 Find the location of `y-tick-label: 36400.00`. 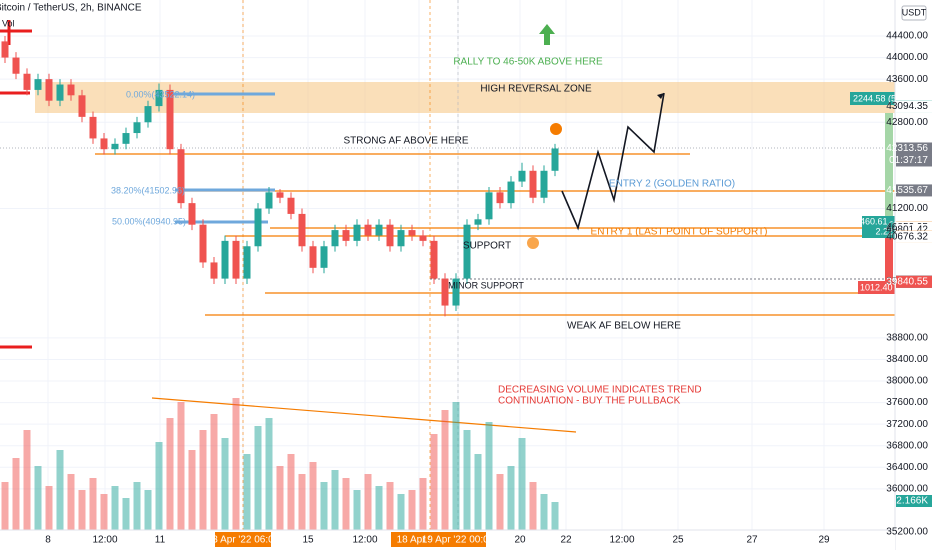

y-tick-label: 36400.00 is located at coordinates (907, 467).